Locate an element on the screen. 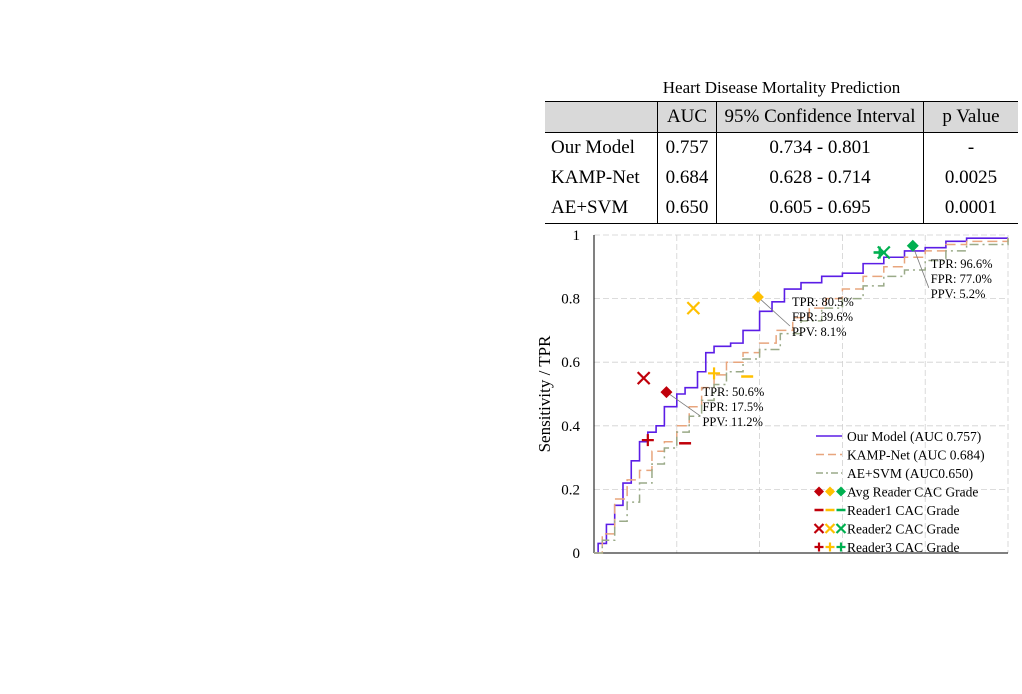  y-tick-label: 0 is located at coordinates (577, 554).